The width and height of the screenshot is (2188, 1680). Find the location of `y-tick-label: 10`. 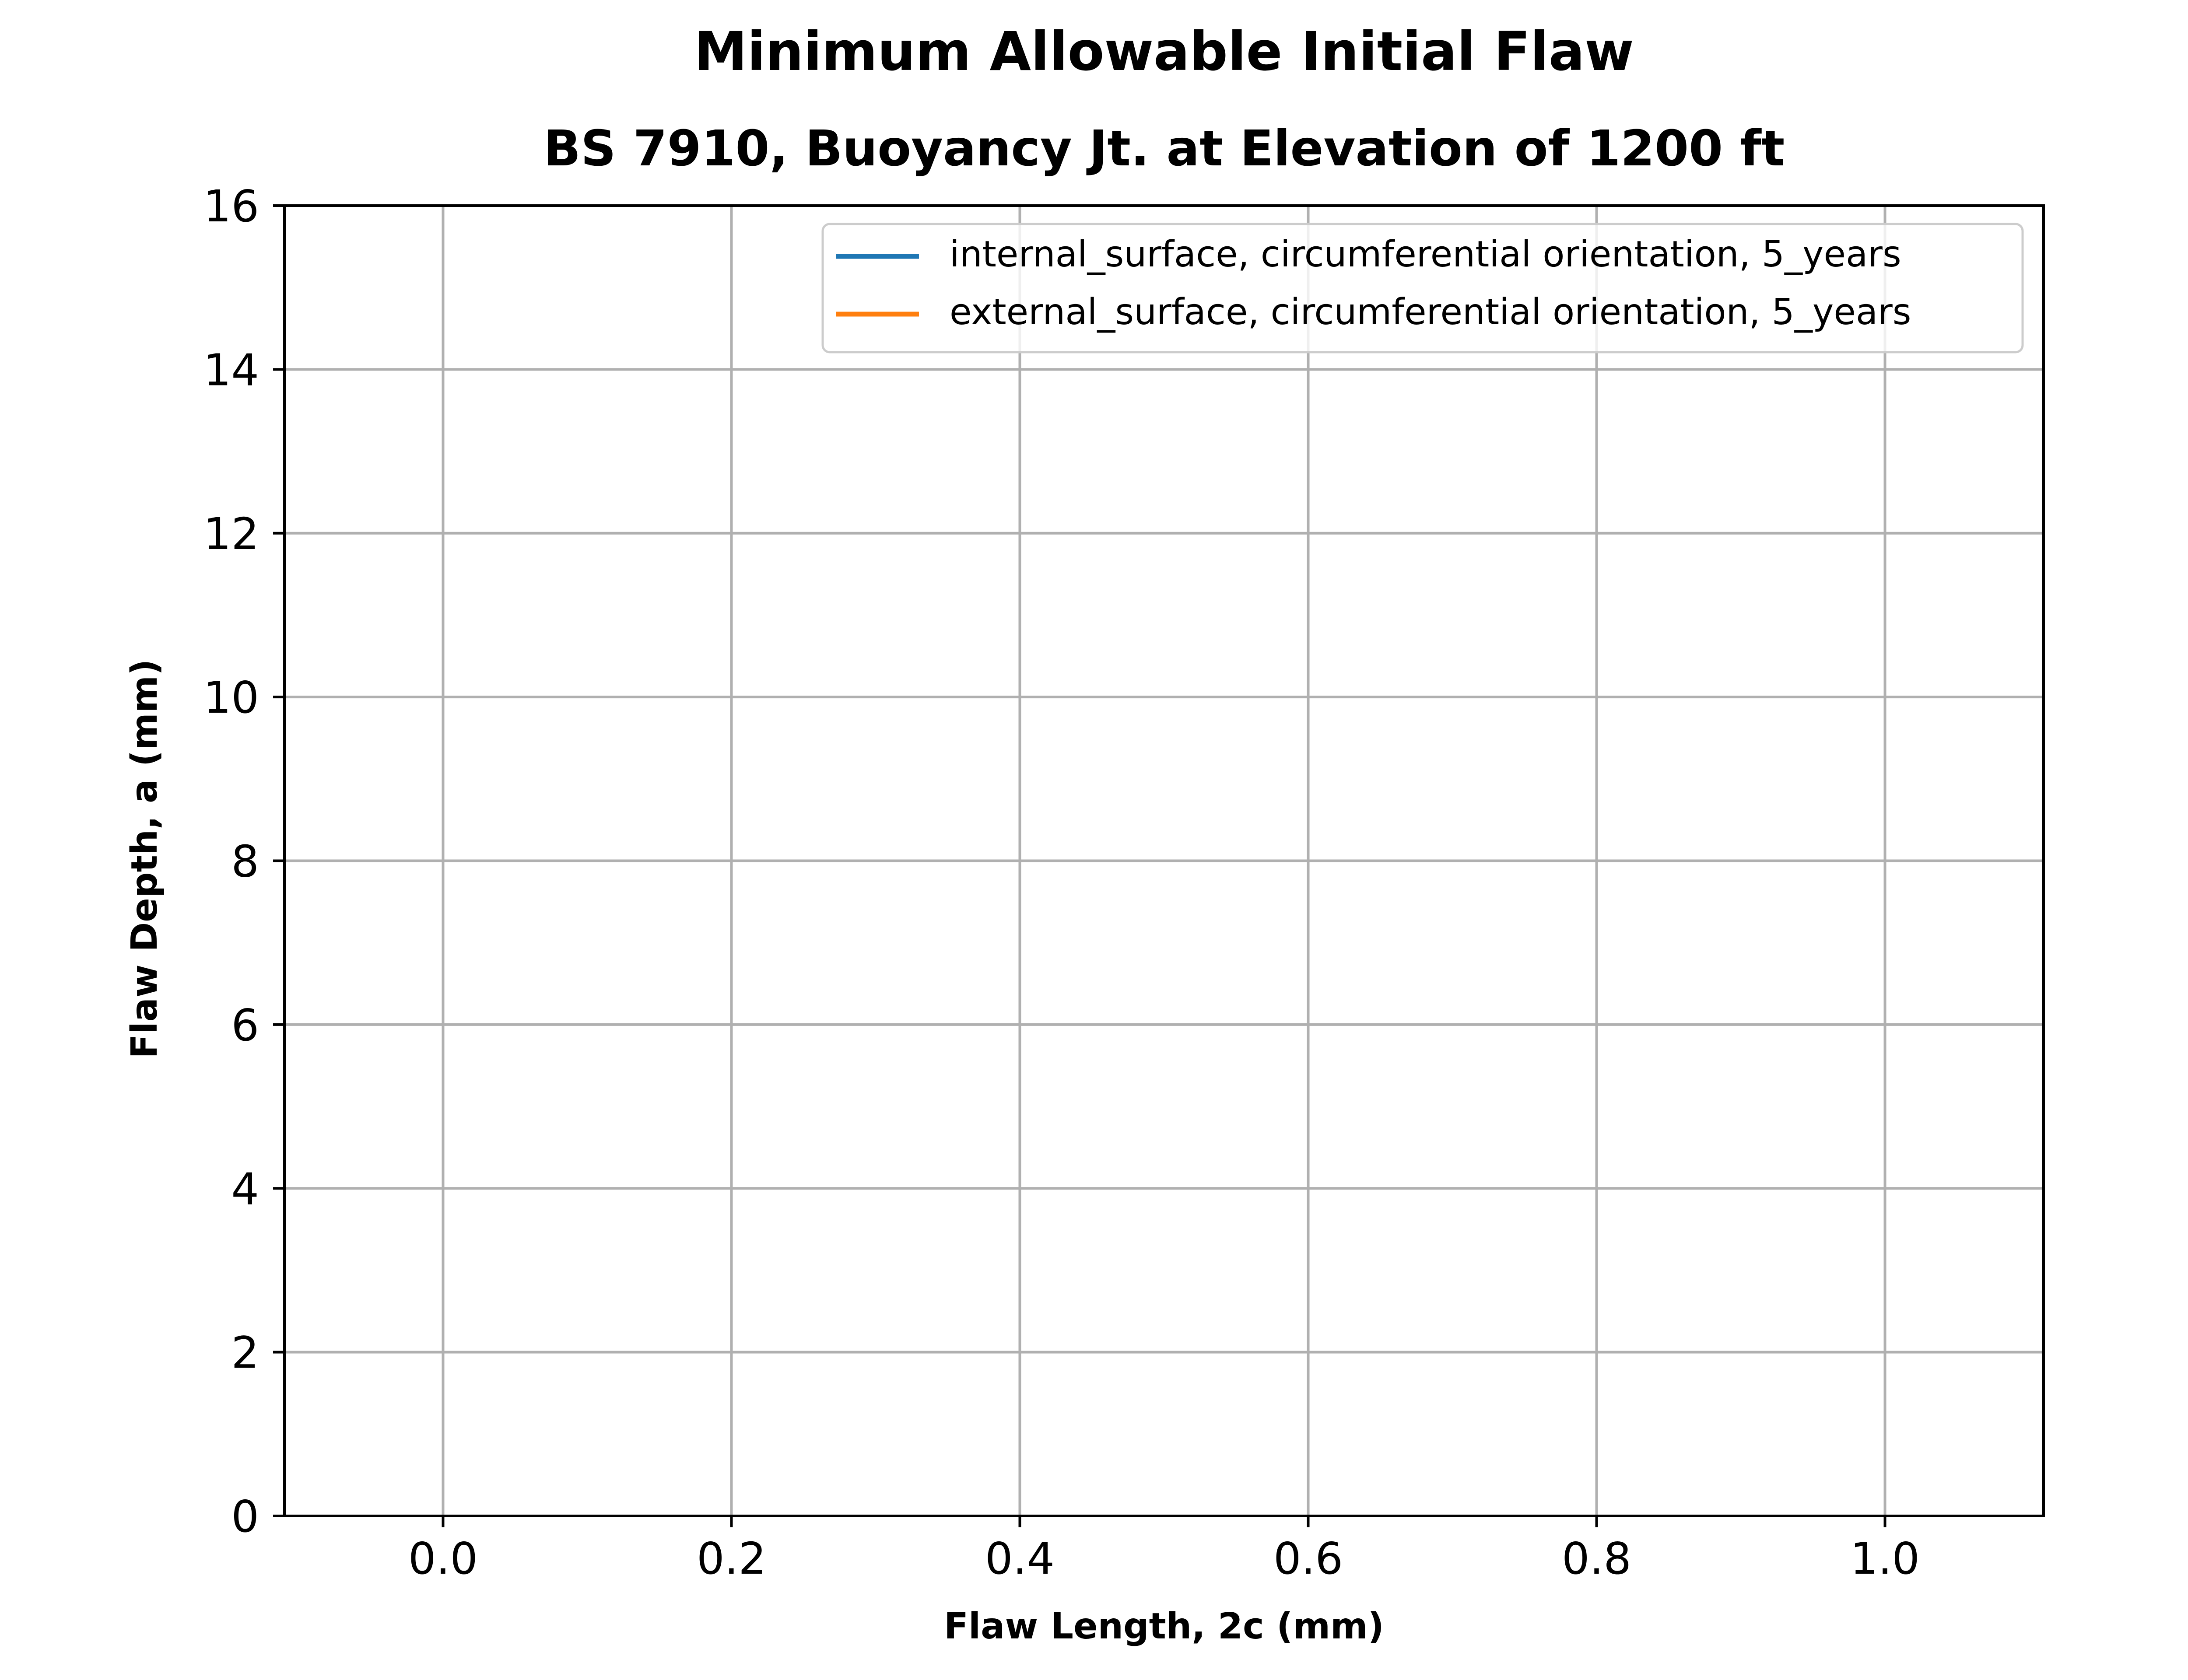

y-tick-label: 10 is located at coordinates (231, 697).